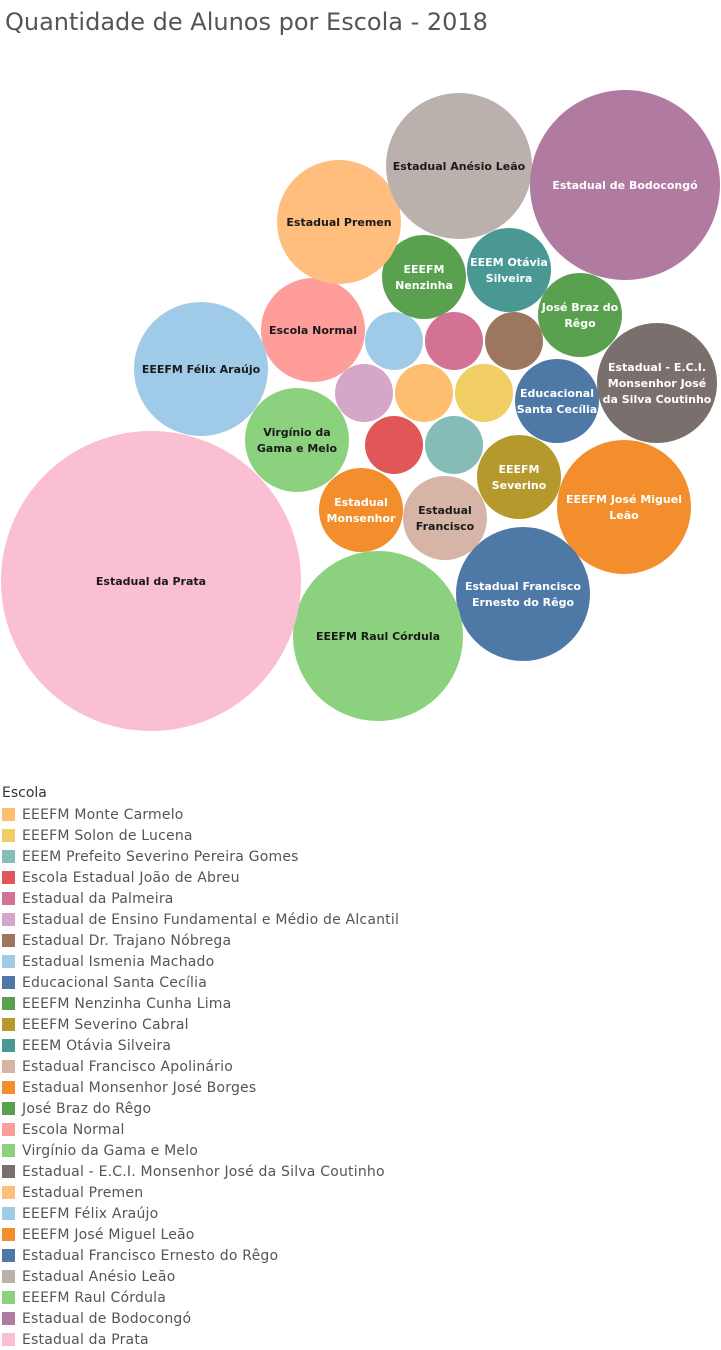 The image size is (721, 1350). Describe the element at coordinates (359, 1108) in the screenshot. I see `legend-item: José Braz do Rêgo` at that location.